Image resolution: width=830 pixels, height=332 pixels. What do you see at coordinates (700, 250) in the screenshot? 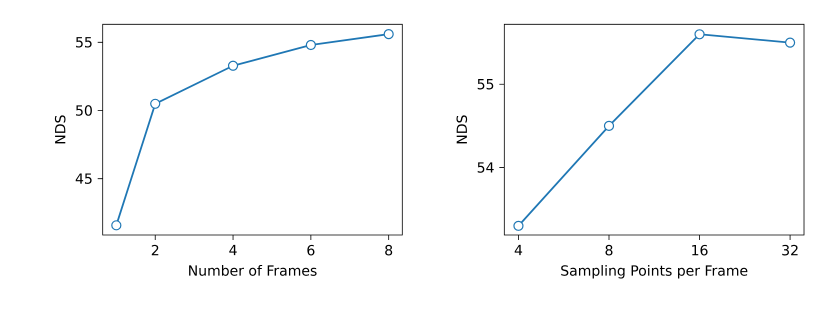
I see `x-tick-label: 16` at bounding box center [700, 250].